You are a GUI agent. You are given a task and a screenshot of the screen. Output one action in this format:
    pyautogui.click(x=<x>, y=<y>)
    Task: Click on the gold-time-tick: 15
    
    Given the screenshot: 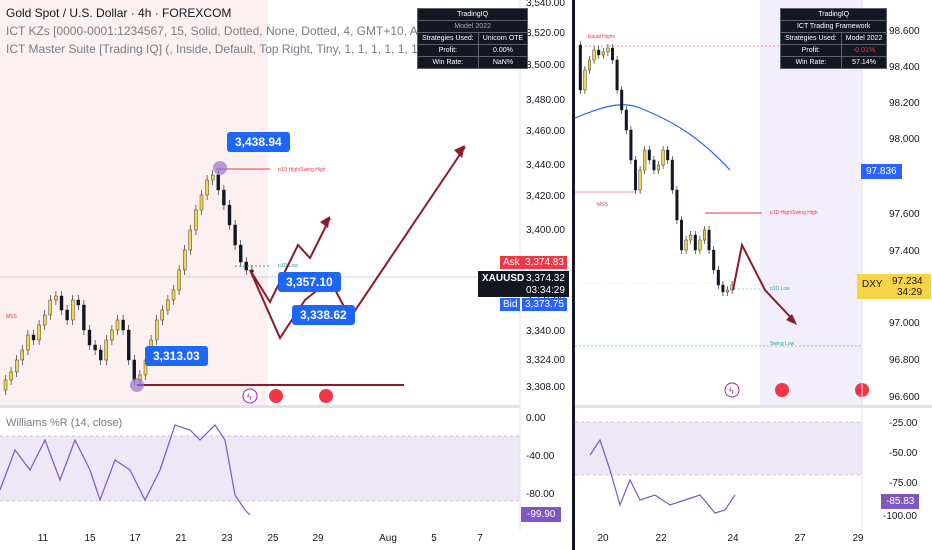 What is the action you would take?
    pyautogui.click(x=90, y=538)
    